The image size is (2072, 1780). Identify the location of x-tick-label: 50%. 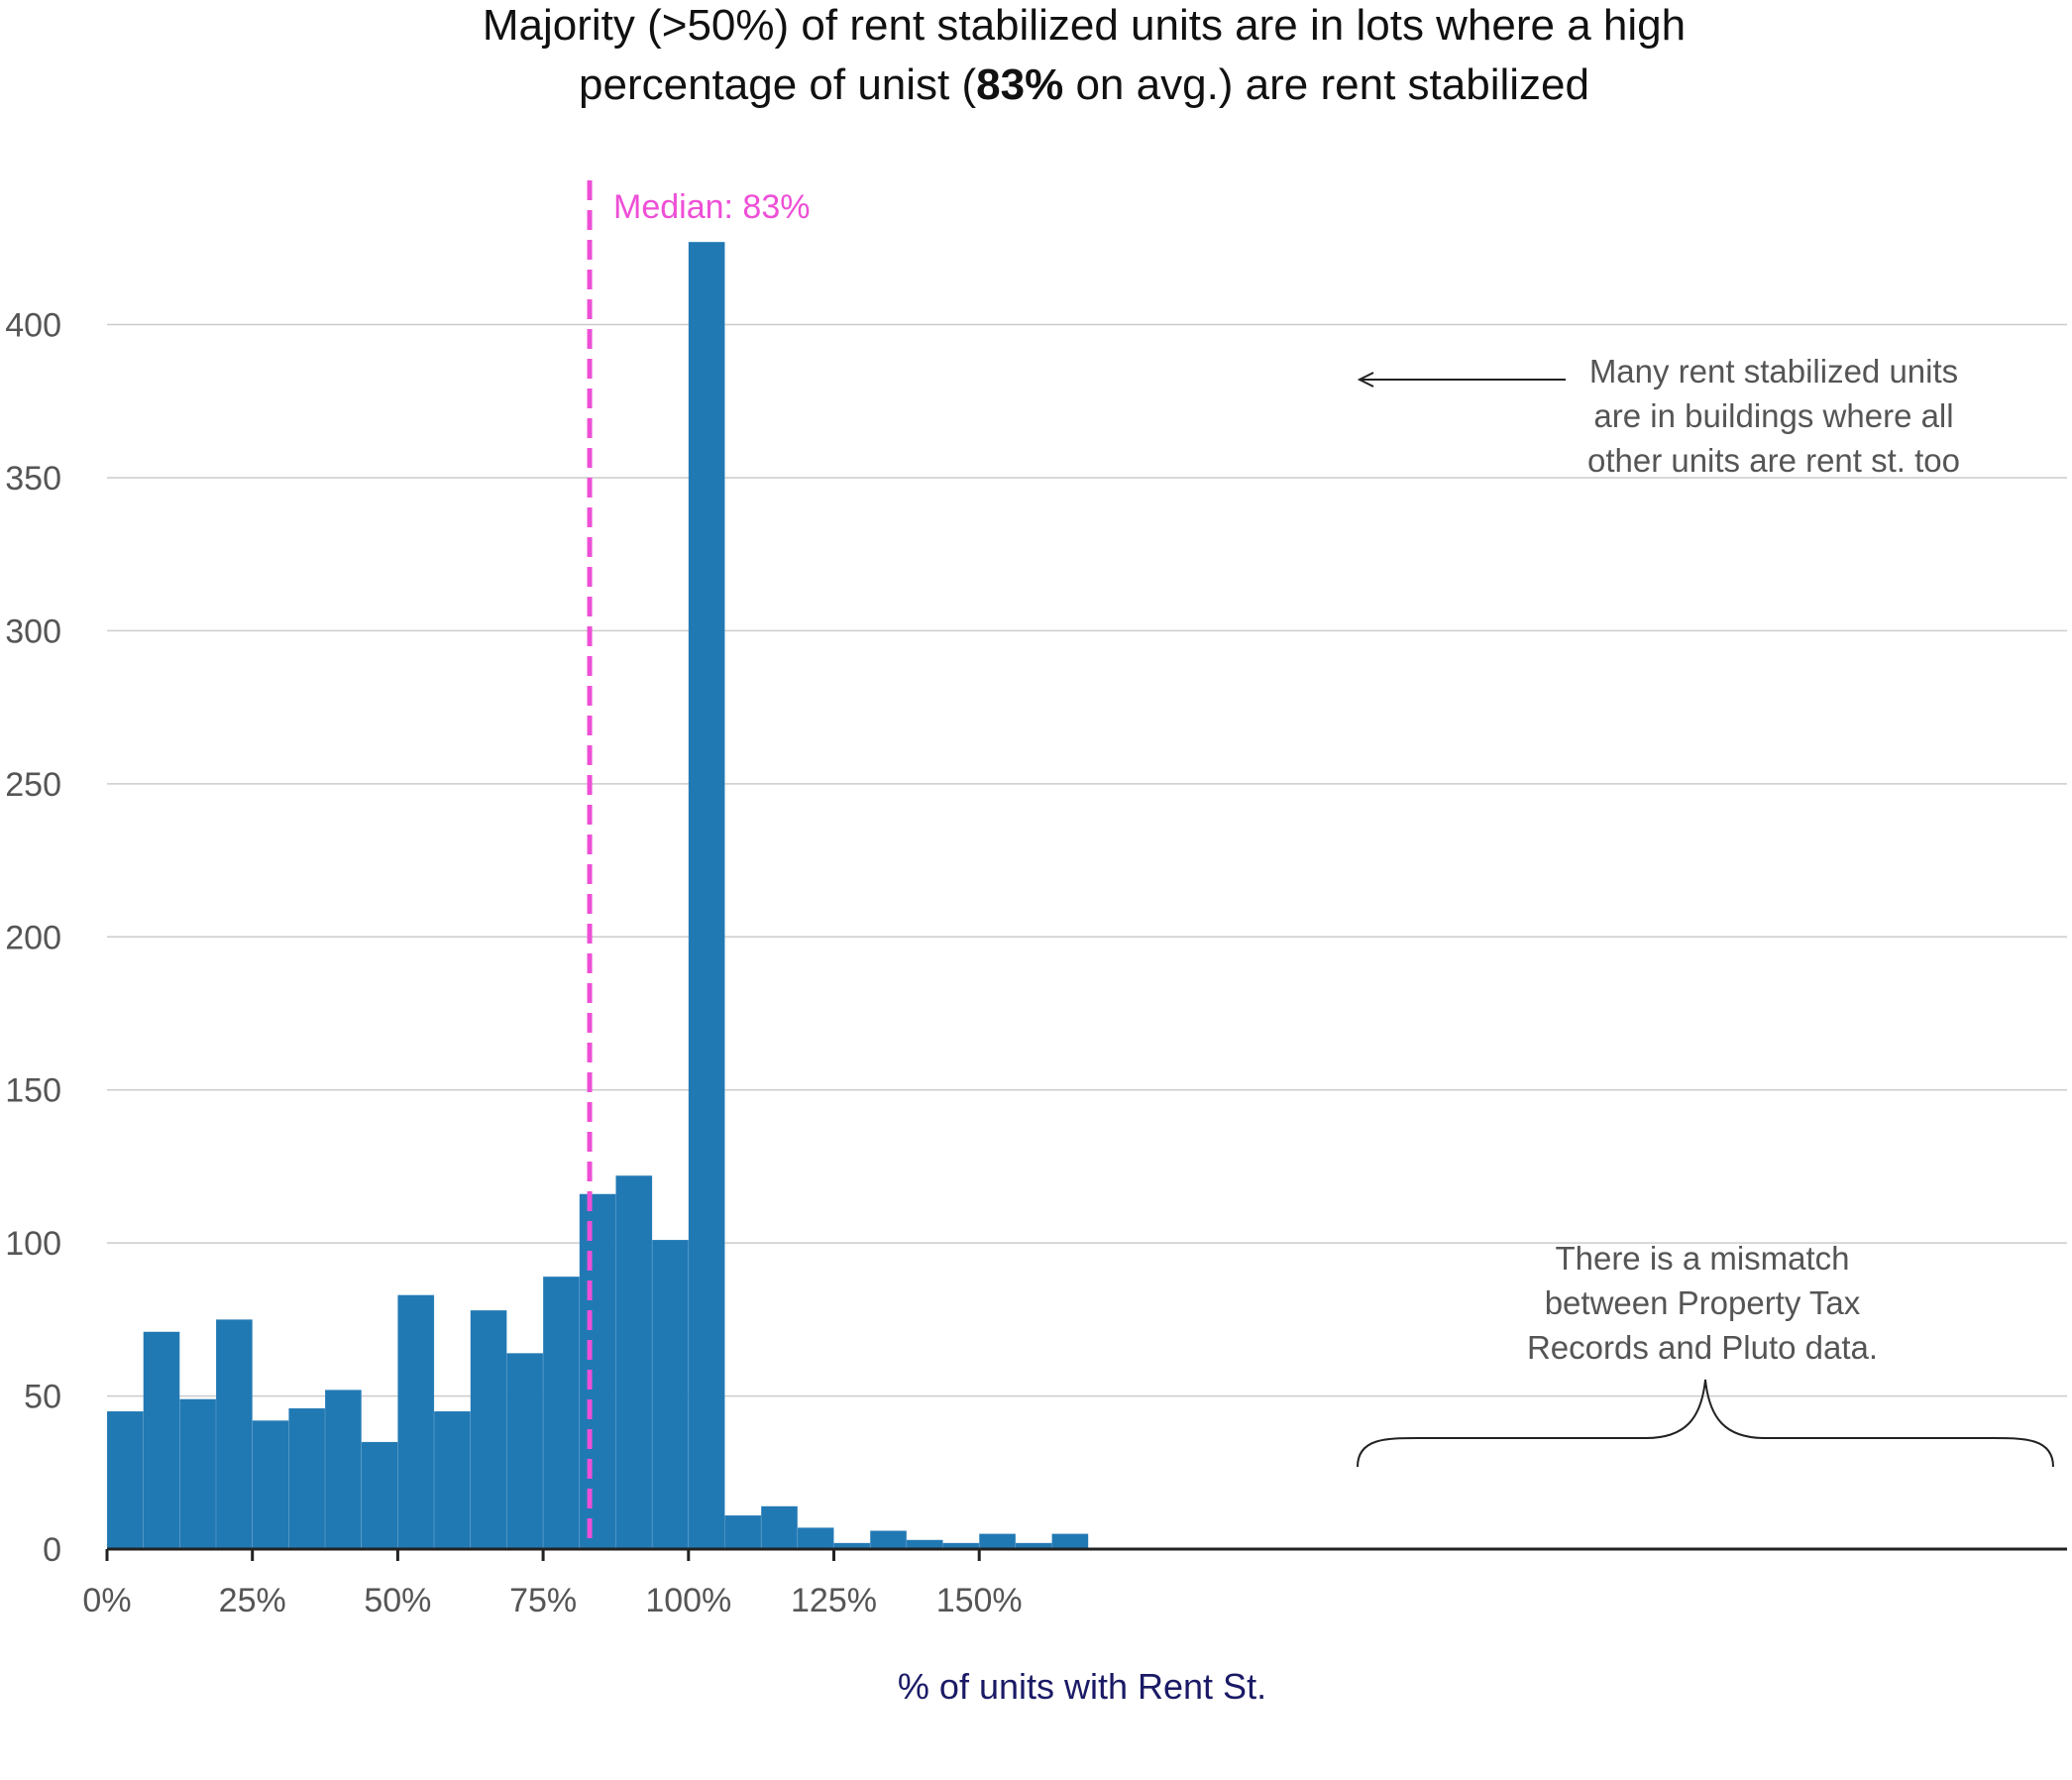
(397, 1600).